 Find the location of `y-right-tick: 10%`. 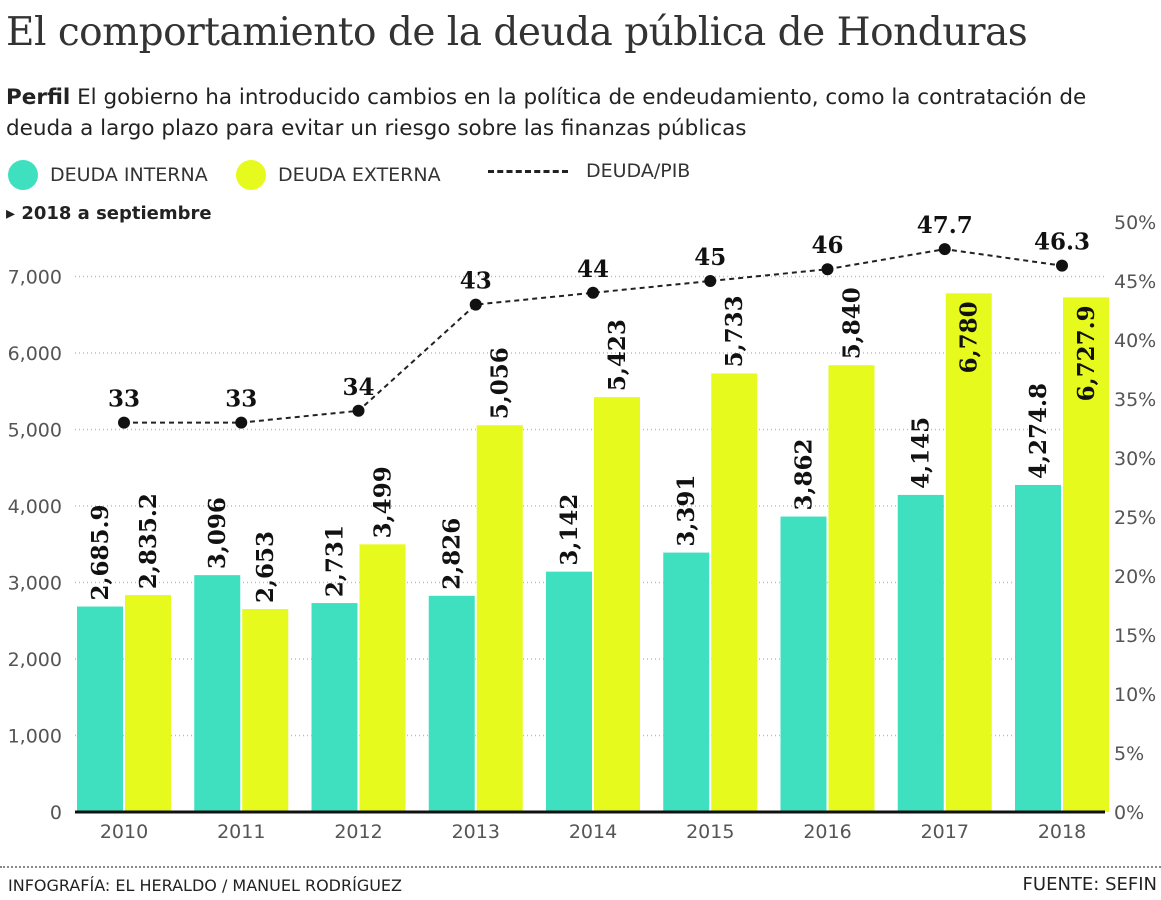

y-right-tick: 10% is located at coordinates (1135, 695).